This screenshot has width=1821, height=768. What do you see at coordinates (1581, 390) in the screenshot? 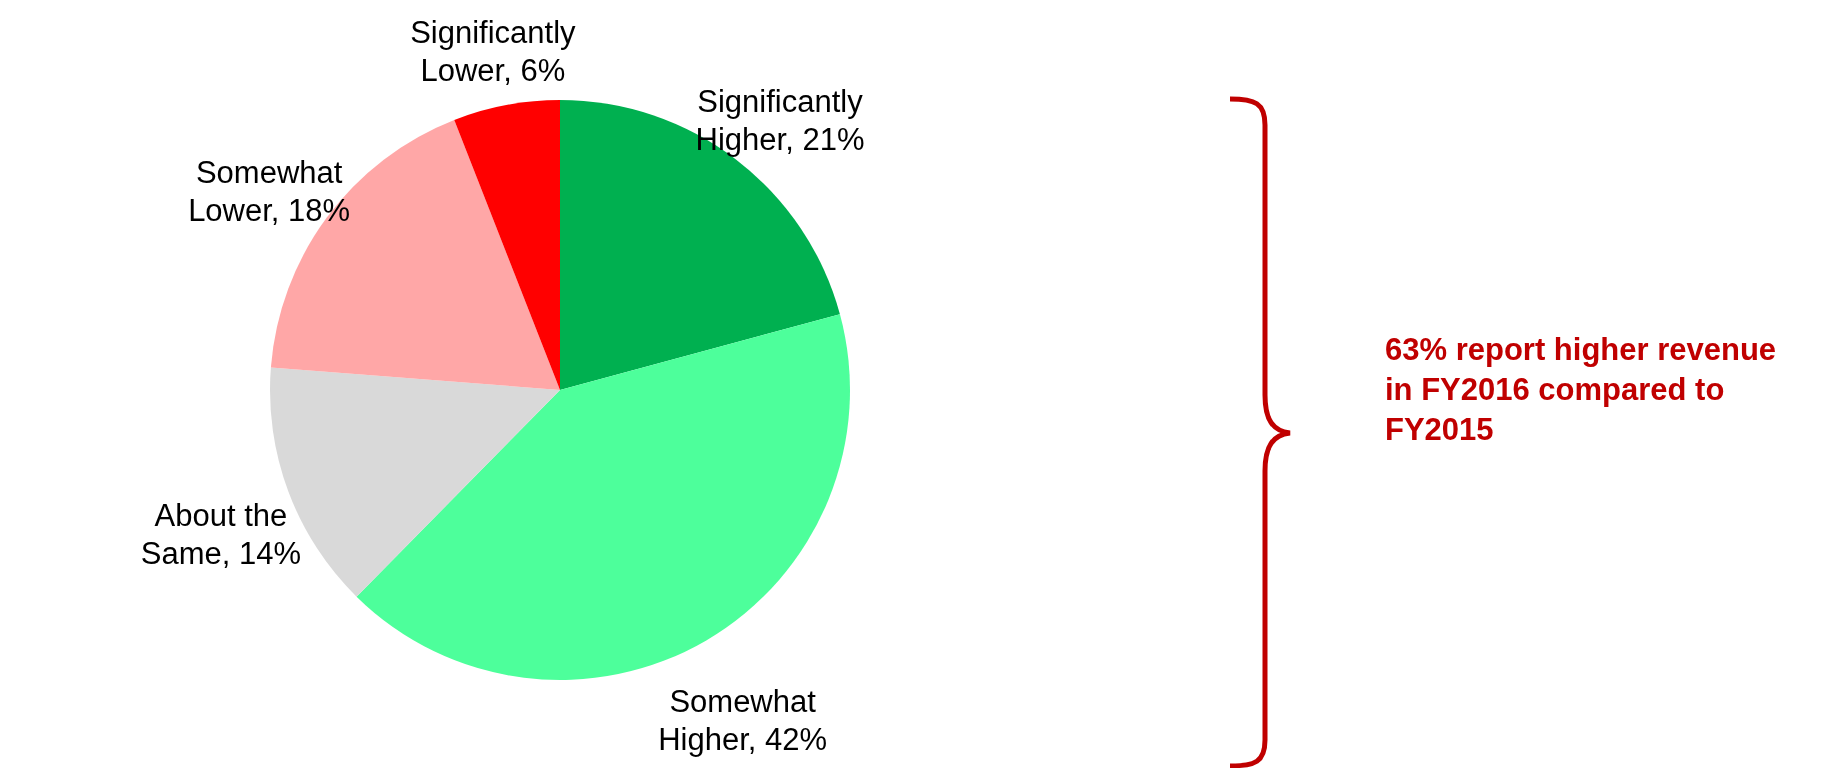
I see `text: 63% report higher revenue in FY2016 compared to FY2015` at bounding box center [1581, 390].